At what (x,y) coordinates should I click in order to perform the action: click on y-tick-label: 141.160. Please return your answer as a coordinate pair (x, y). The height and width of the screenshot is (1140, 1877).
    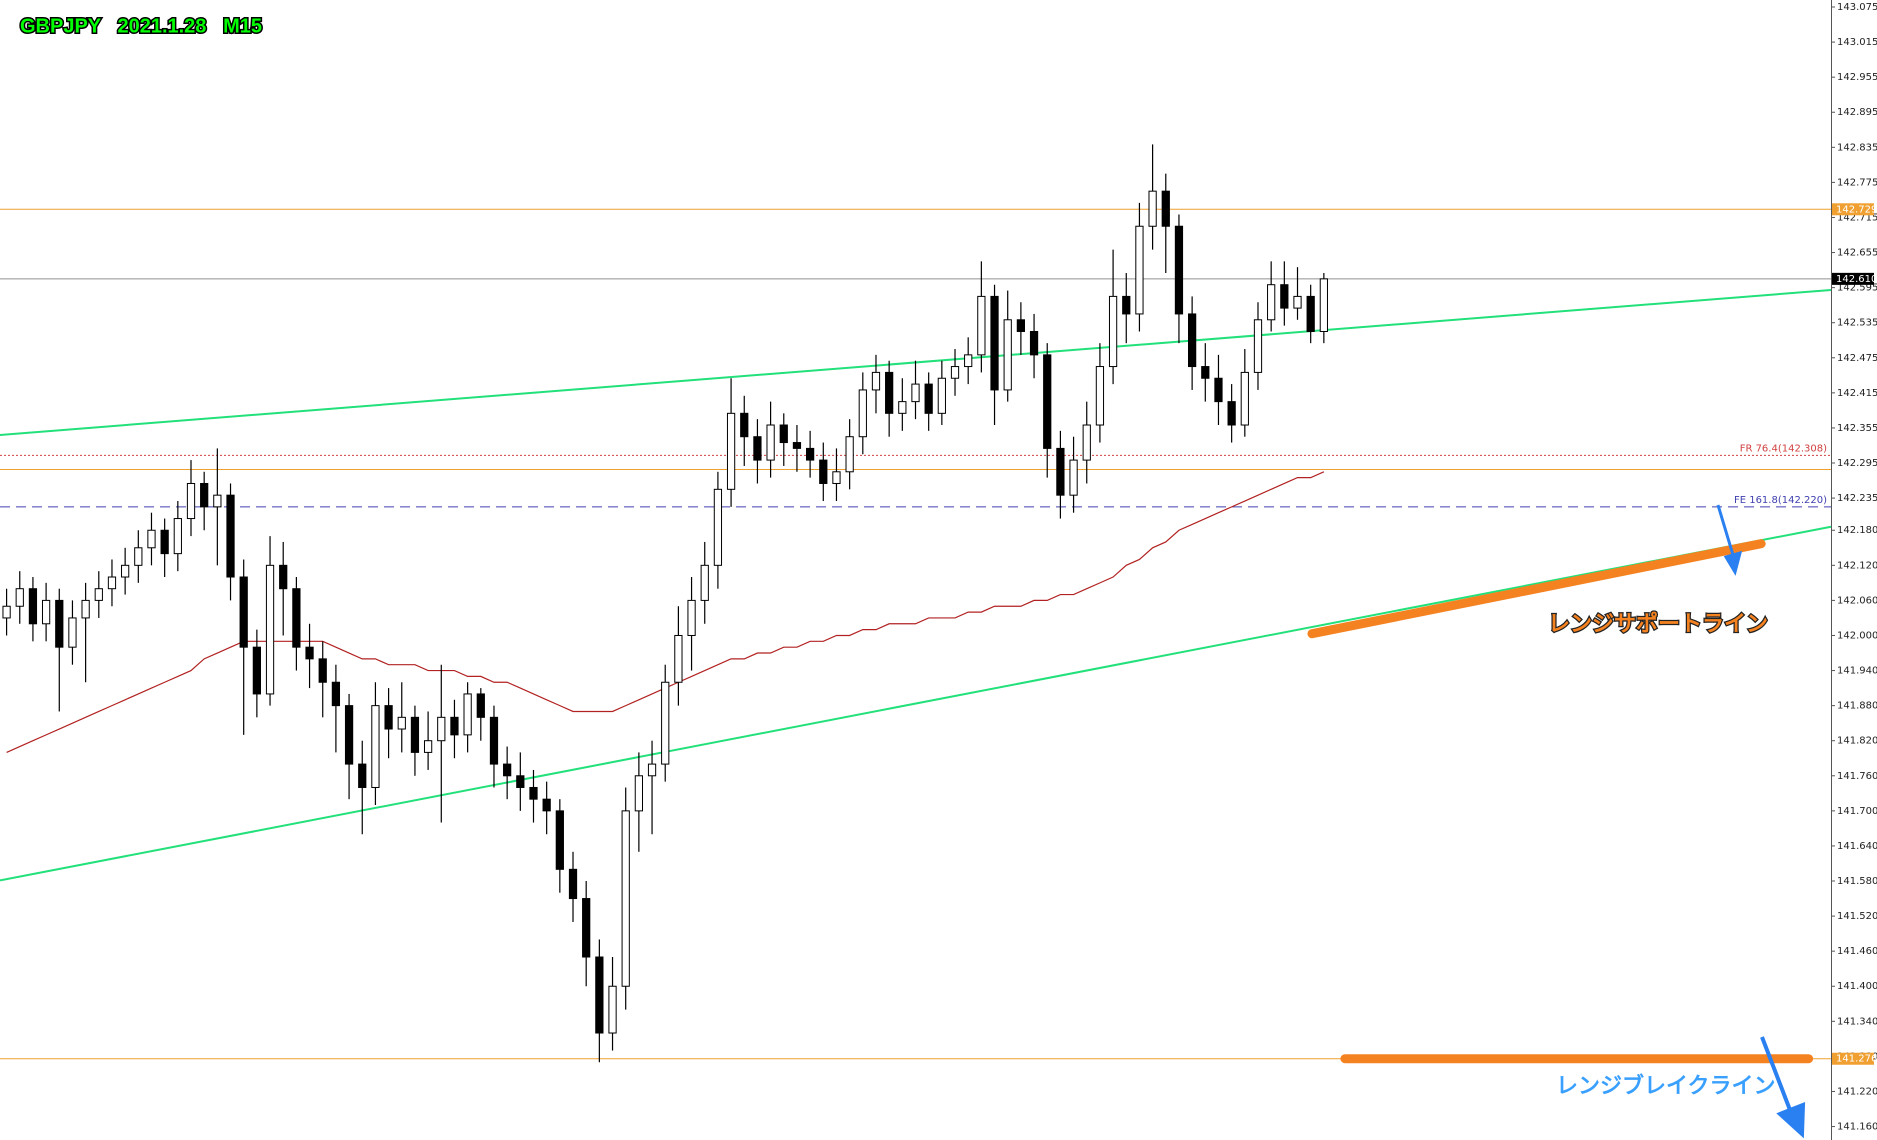
    Looking at the image, I should click on (1857, 1127).